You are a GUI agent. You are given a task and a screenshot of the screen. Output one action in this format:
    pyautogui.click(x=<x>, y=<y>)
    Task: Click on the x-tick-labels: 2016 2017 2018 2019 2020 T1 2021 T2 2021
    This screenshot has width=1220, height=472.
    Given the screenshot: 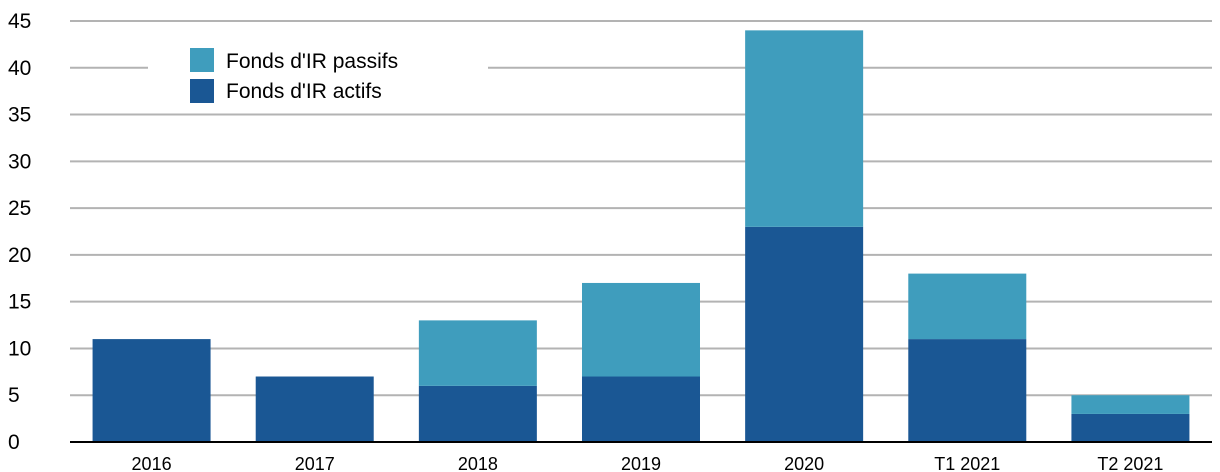 What is the action you would take?
    pyautogui.click(x=648, y=463)
    